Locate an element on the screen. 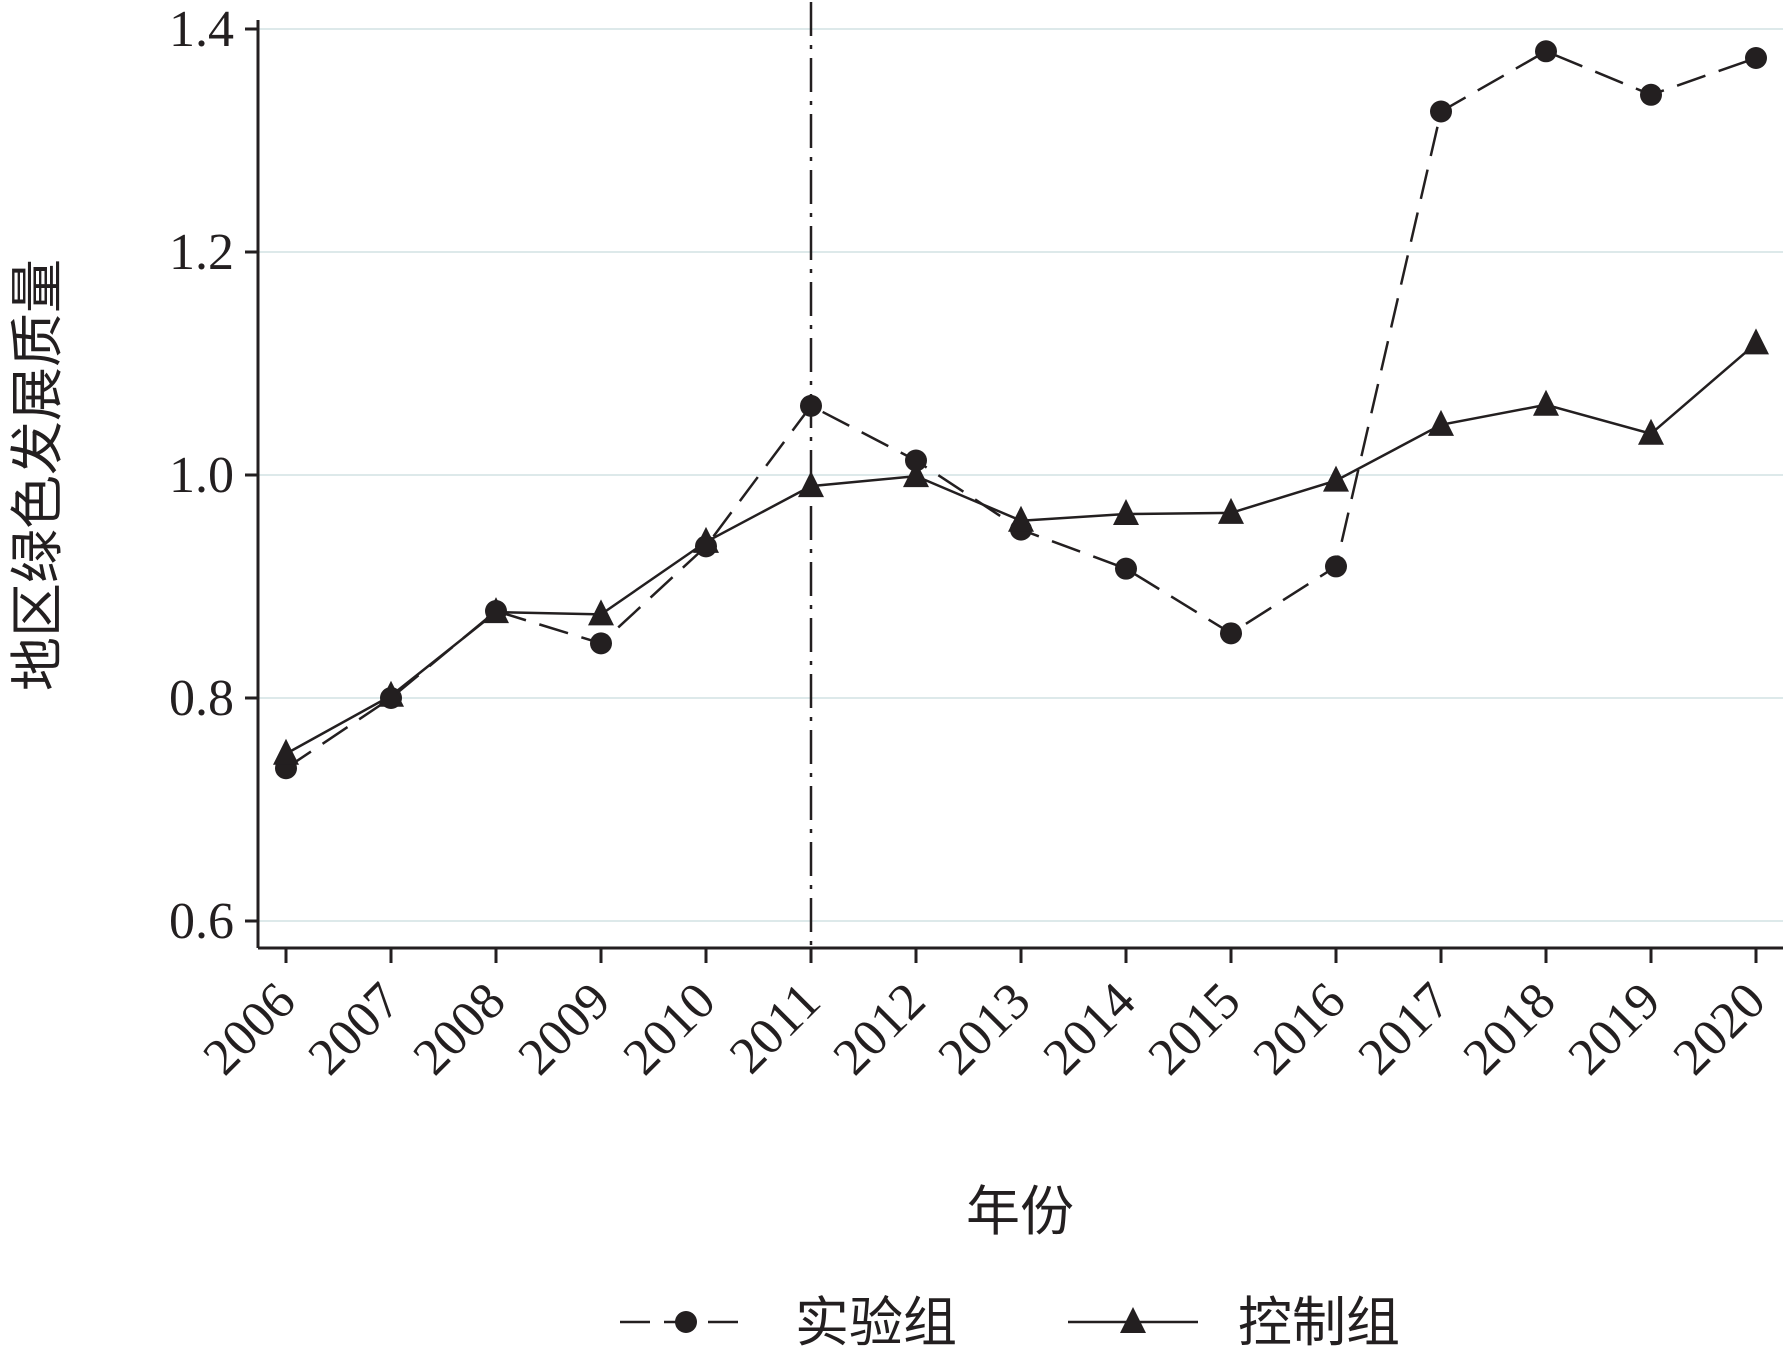 This screenshot has height=1351, width=1791. legend-label-control: 控制组 is located at coordinates (1319, 1322).